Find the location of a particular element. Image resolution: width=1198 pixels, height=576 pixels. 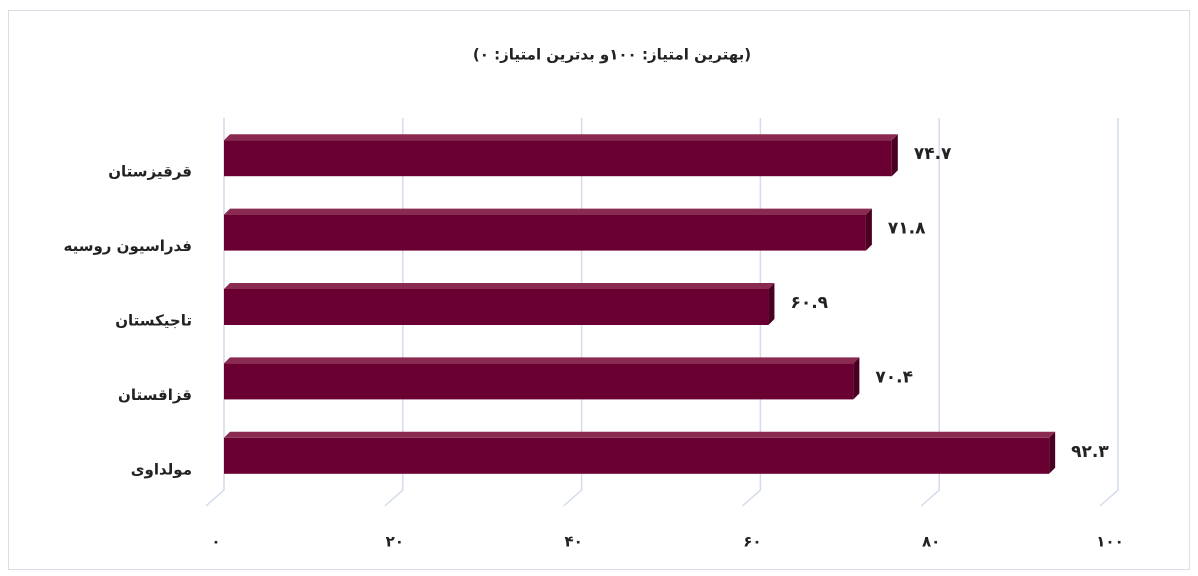

y-tick-label: تاجیکستان is located at coordinates (153, 321).